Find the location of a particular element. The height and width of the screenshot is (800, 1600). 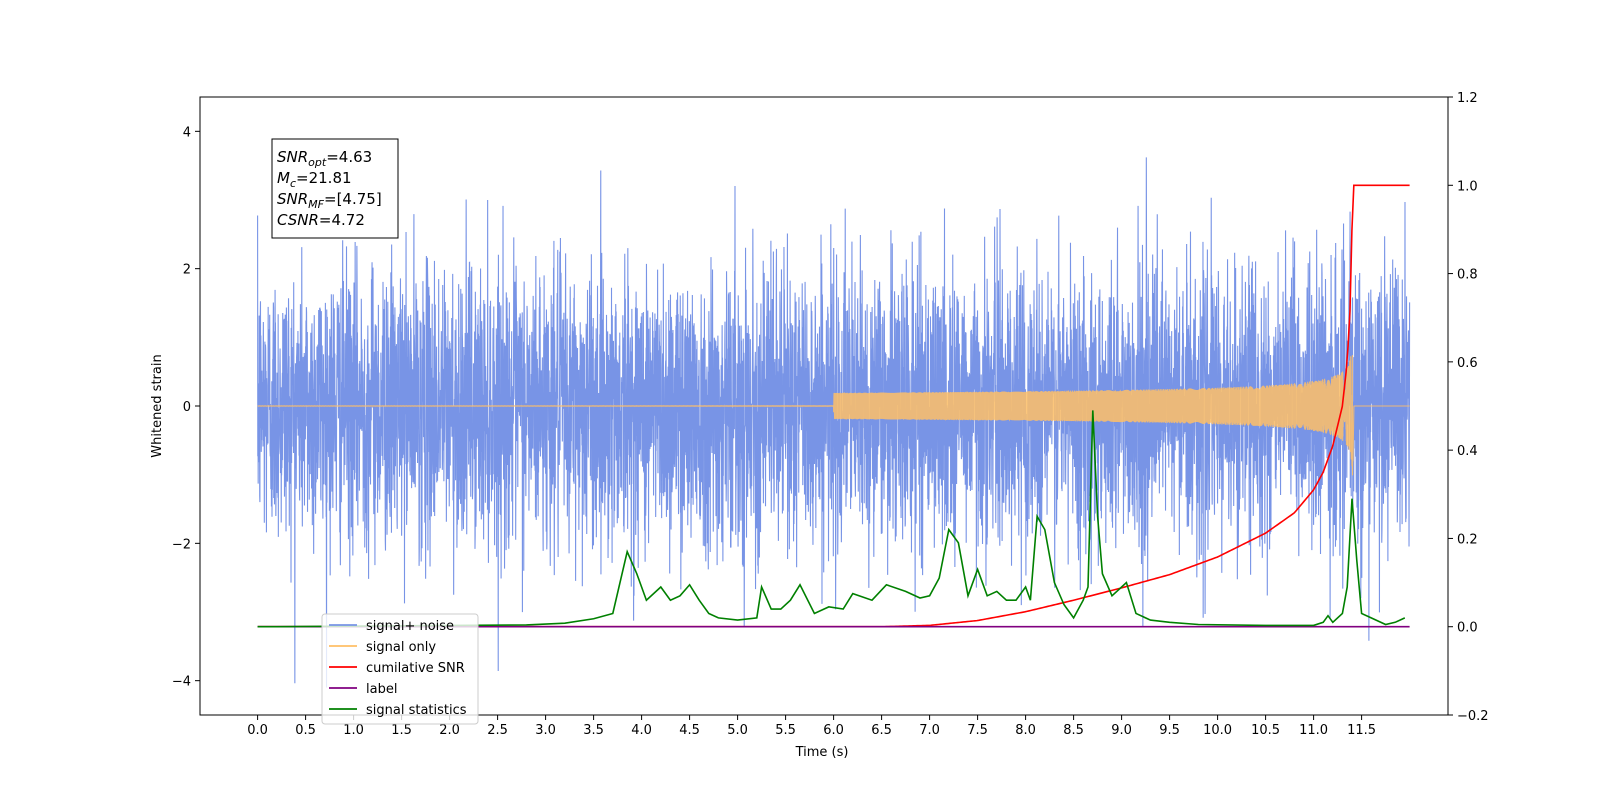

x-tick-label: 2.5 is located at coordinates (497, 730).